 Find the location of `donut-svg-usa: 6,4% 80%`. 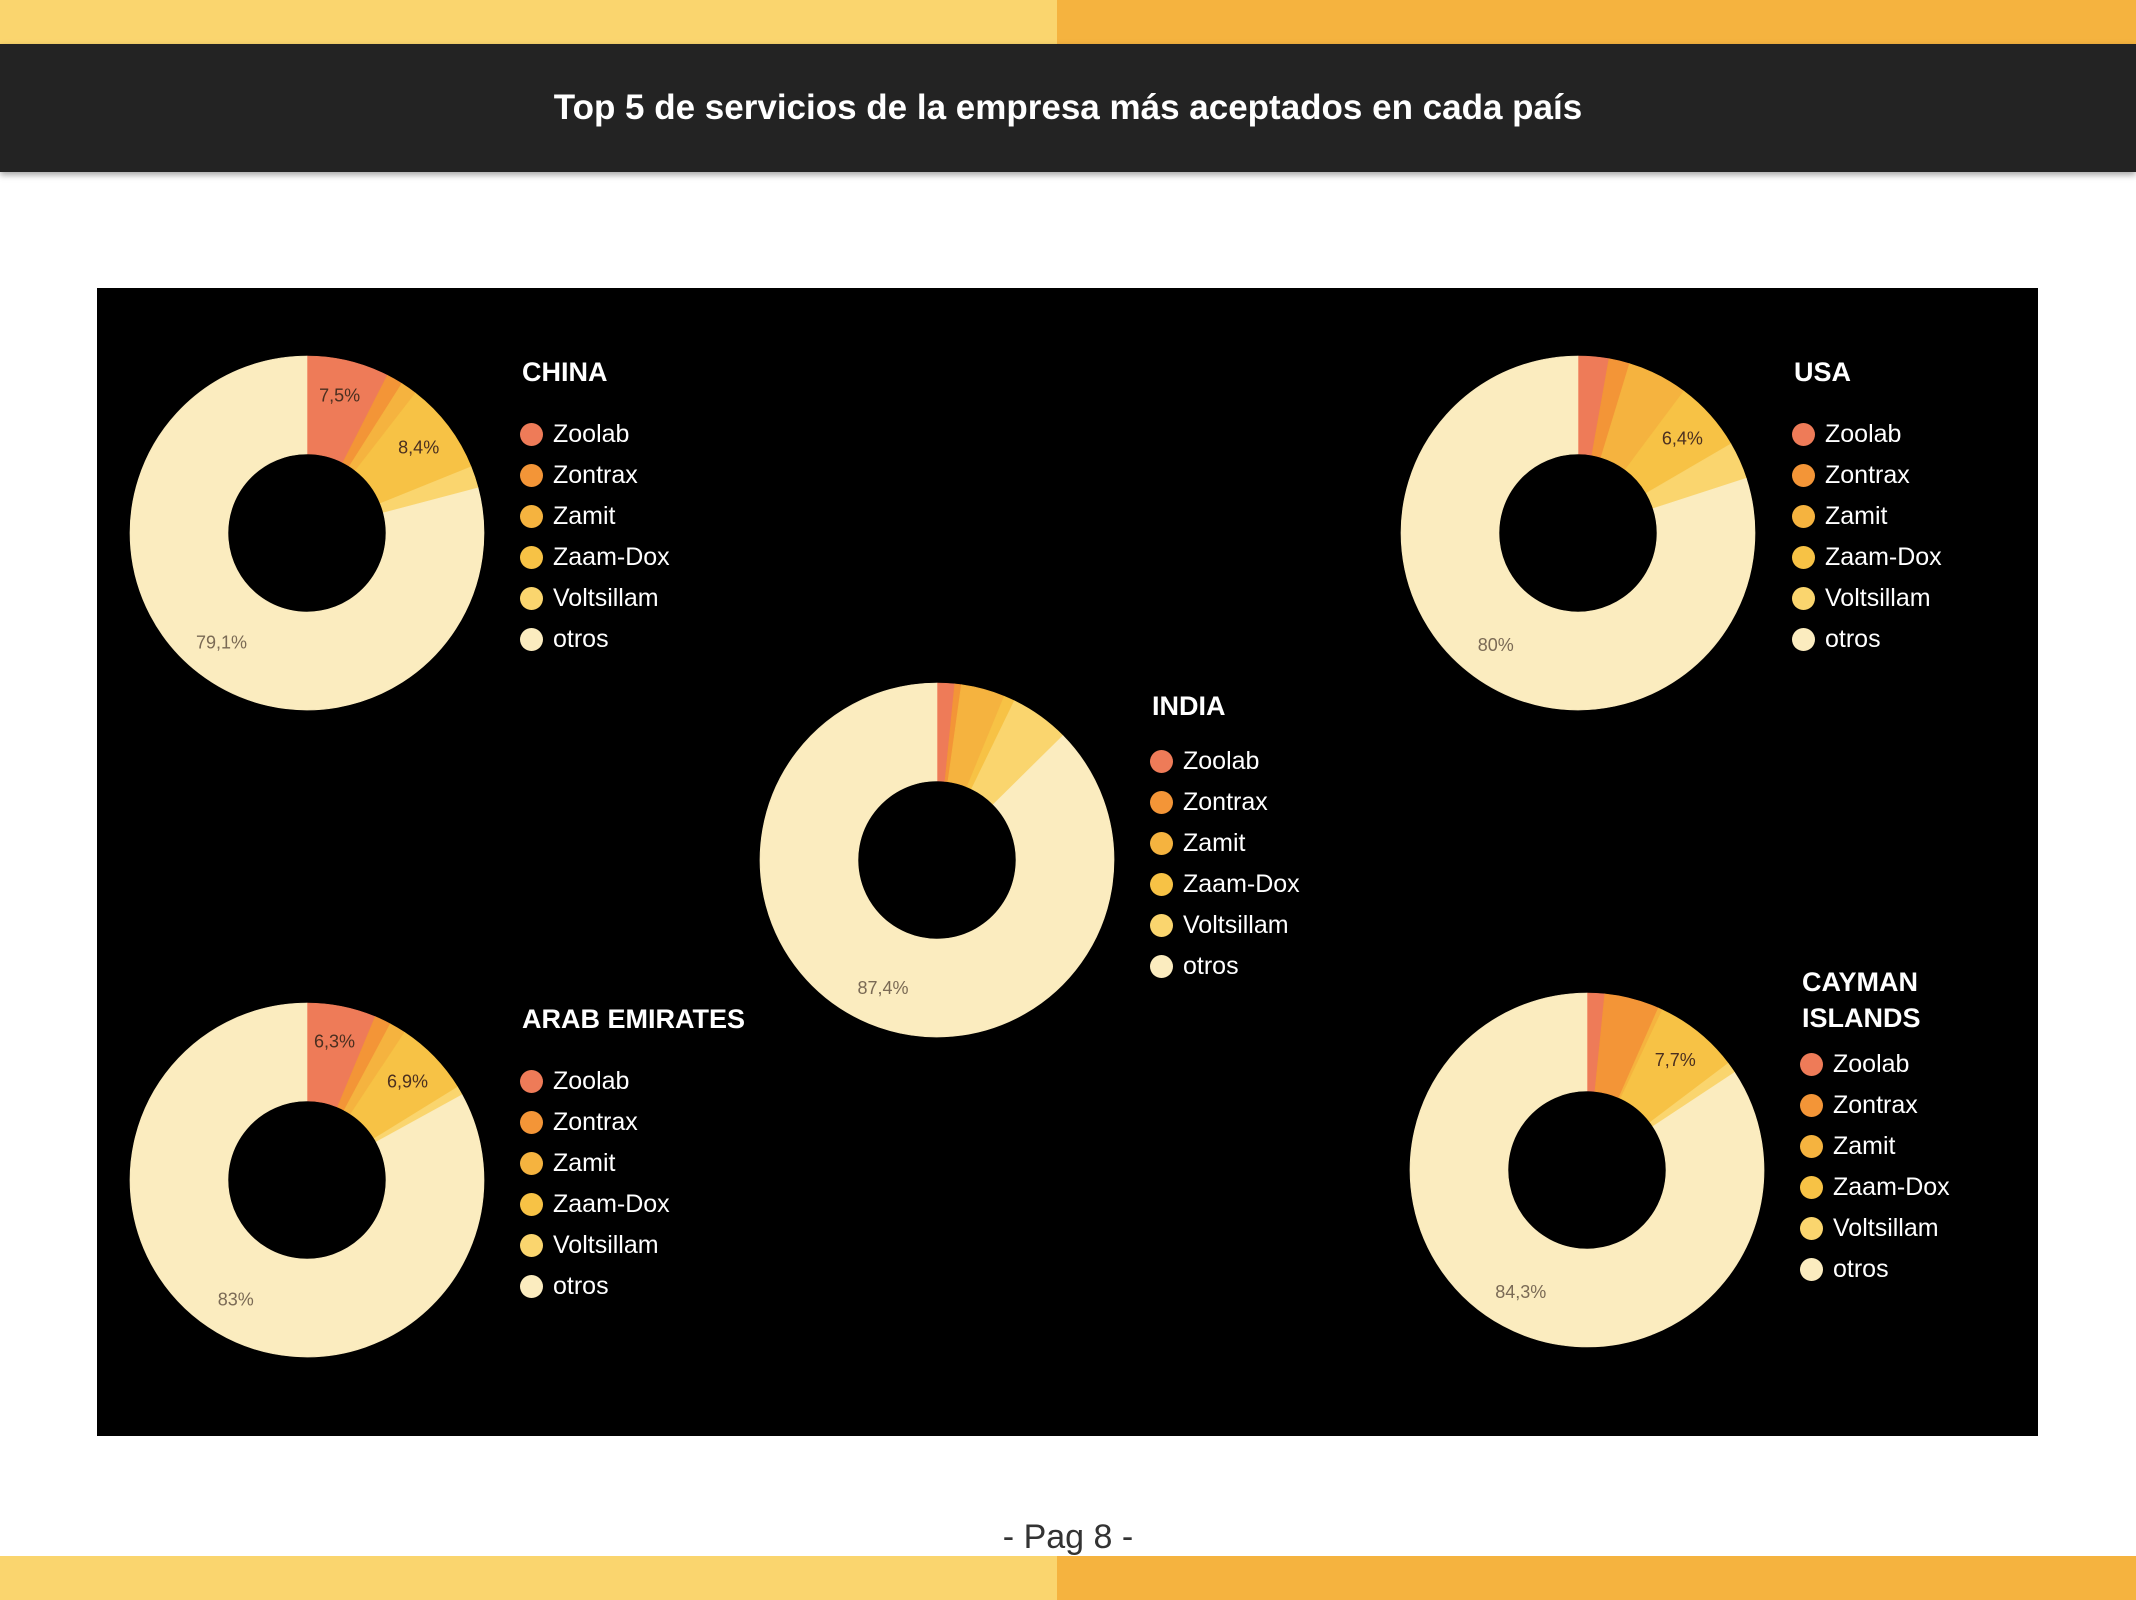

donut-svg-usa: 6,4% 80% is located at coordinates (1578, 533).